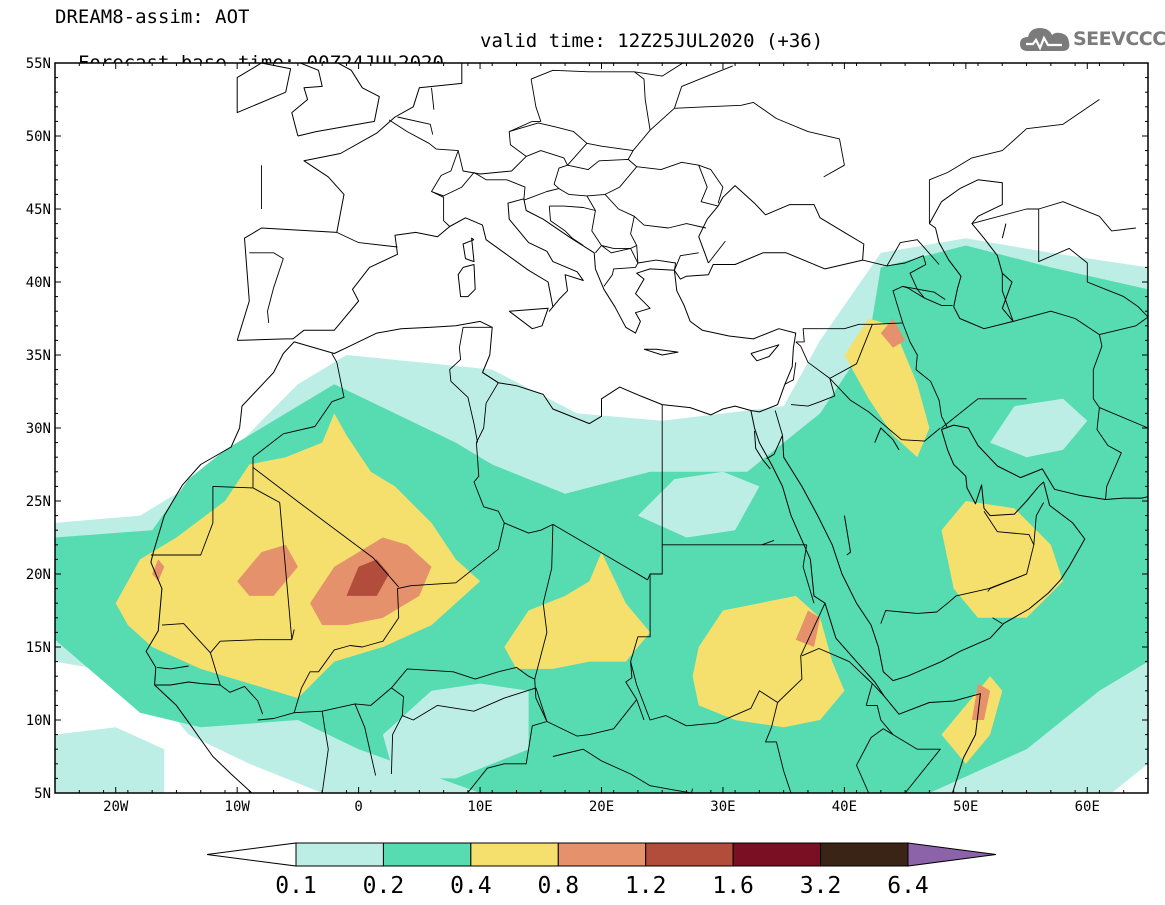  Describe the element at coordinates (38, 64) in the screenshot. I see `lat-label: 55N` at that location.